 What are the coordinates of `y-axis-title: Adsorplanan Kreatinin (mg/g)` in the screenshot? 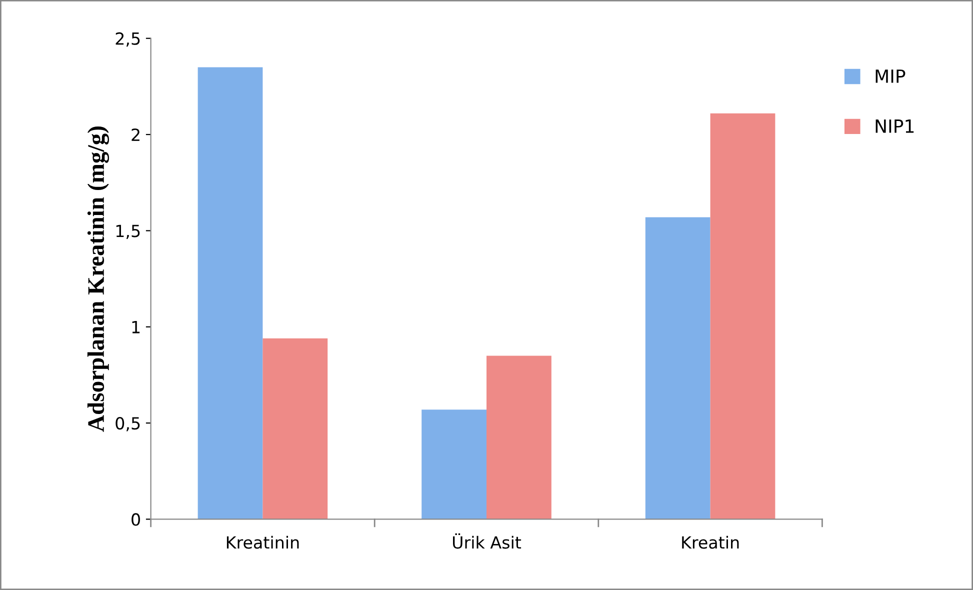 It's located at (98, 279).